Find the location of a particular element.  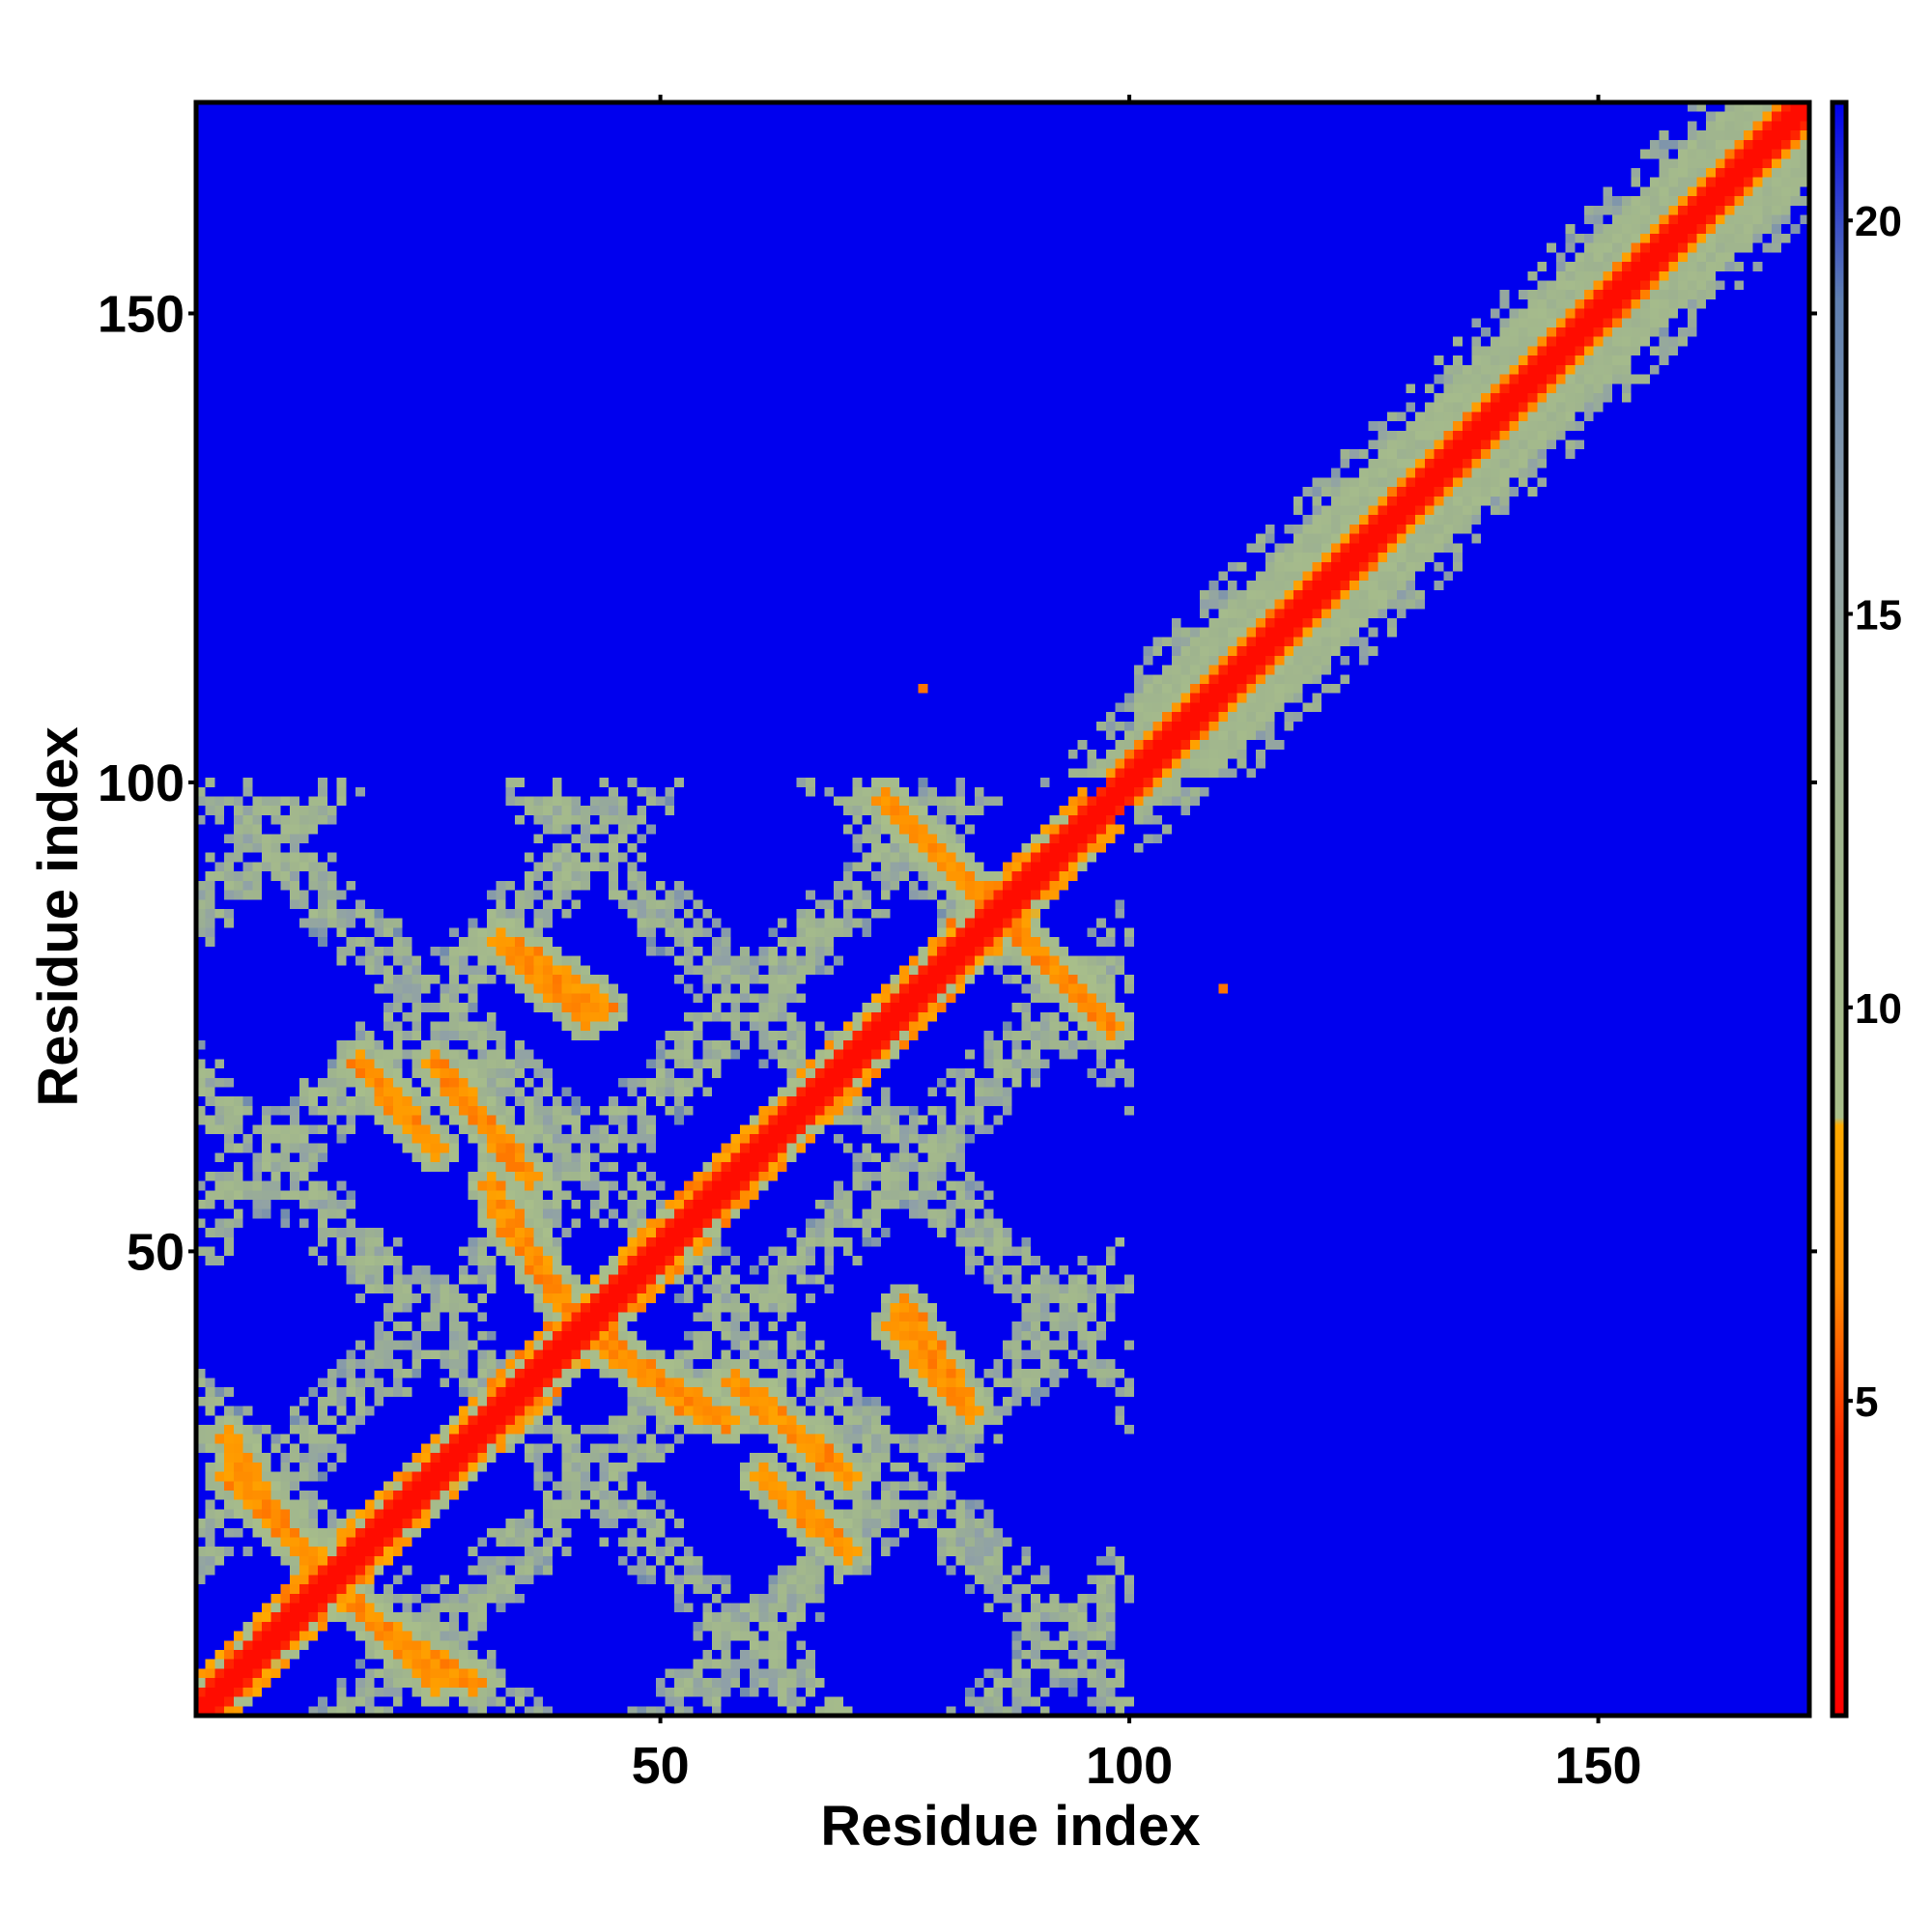

colorbar-tick-label: 15 is located at coordinates (1878, 615).